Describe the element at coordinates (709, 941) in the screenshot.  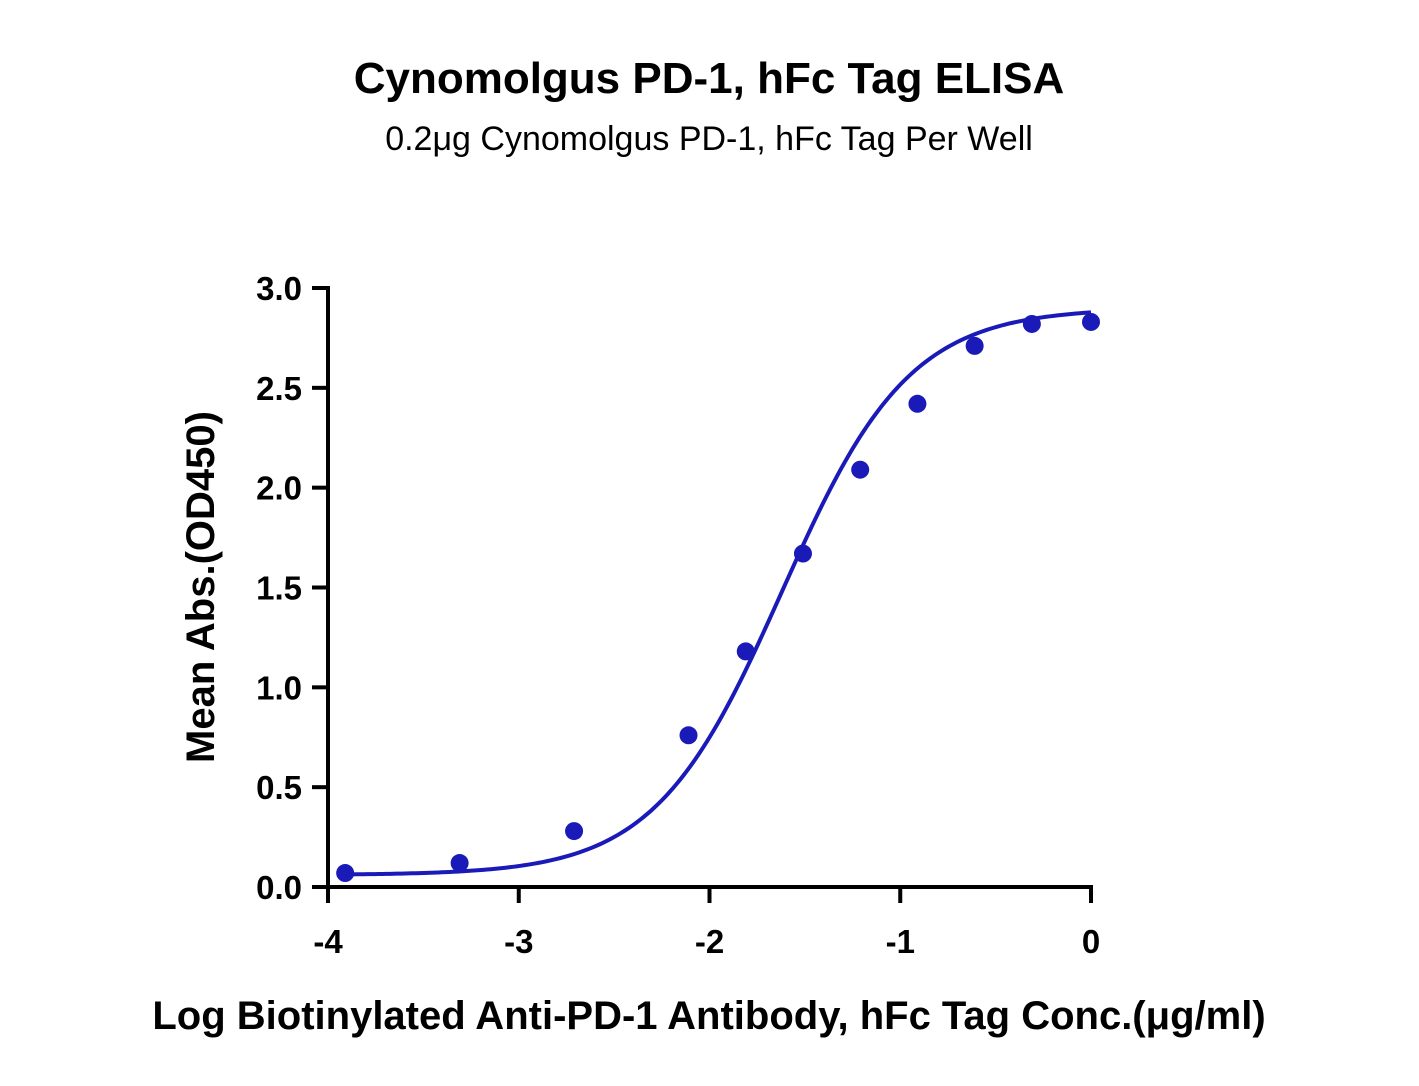
I see `x-tick-label: -2` at that location.